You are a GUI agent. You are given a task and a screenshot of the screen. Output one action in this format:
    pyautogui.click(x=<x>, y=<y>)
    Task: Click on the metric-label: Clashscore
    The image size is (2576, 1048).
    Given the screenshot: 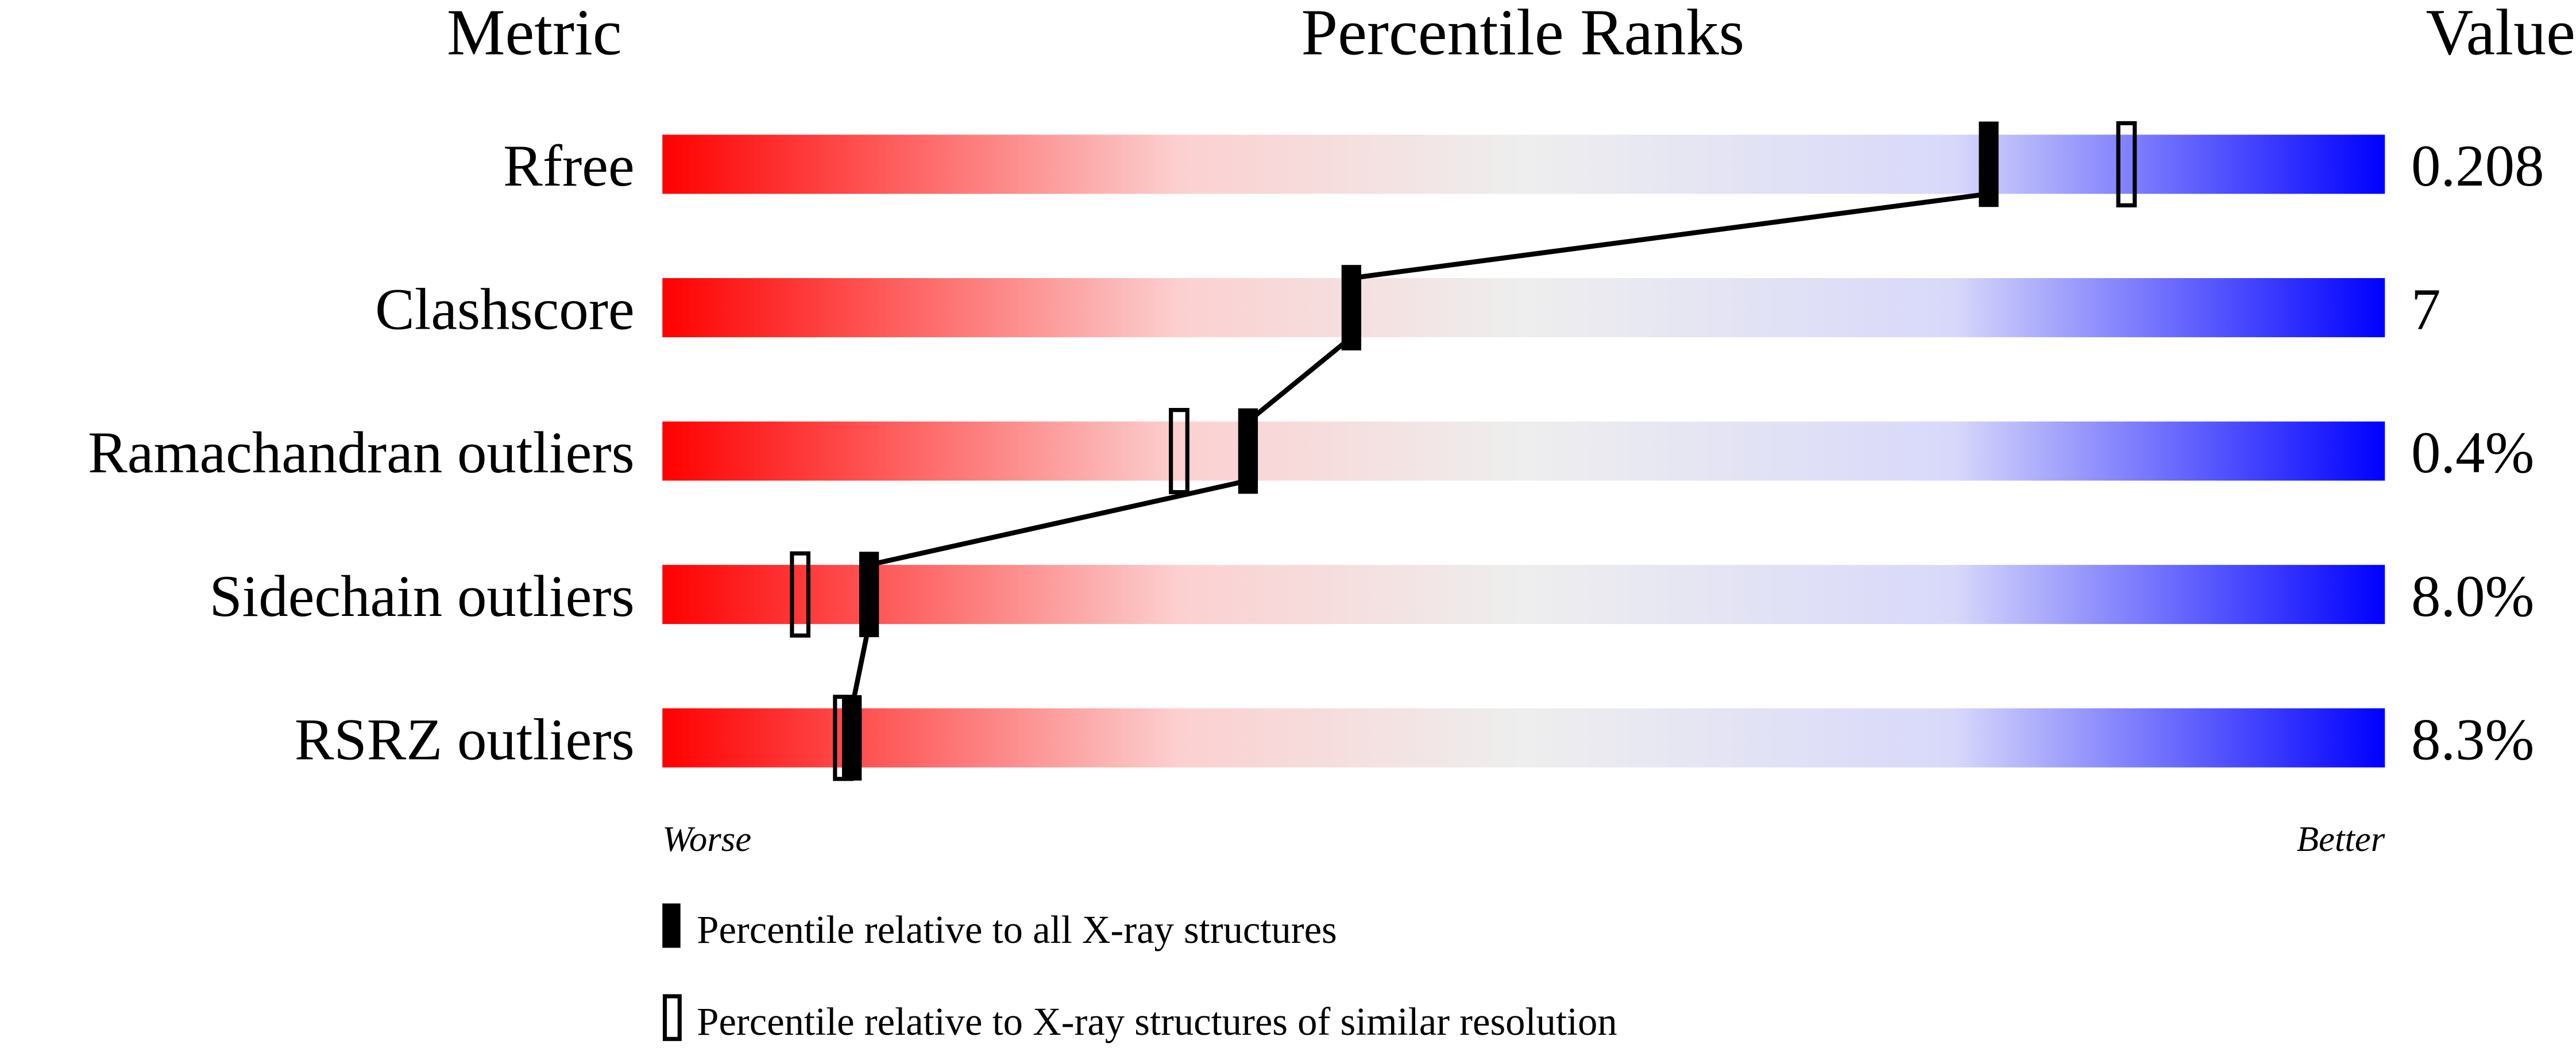 What is the action you would take?
    pyautogui.click(x=505, y=309)
    